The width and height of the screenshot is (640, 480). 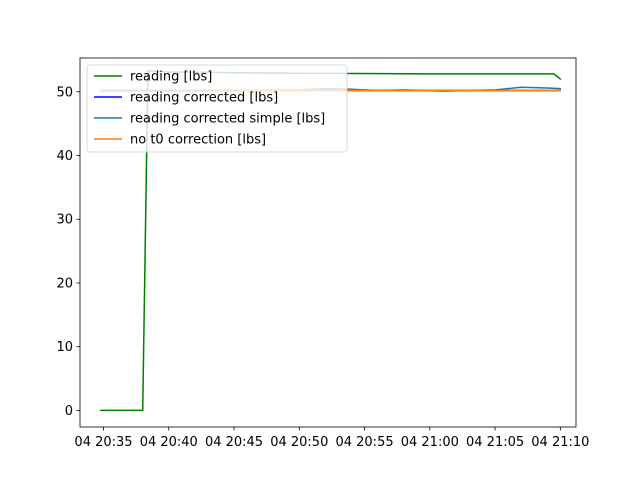 What do you see at coordinates (64, 220) in the screenshot?
I see `y-tick-label: 30` at bounding box center [64, 220].